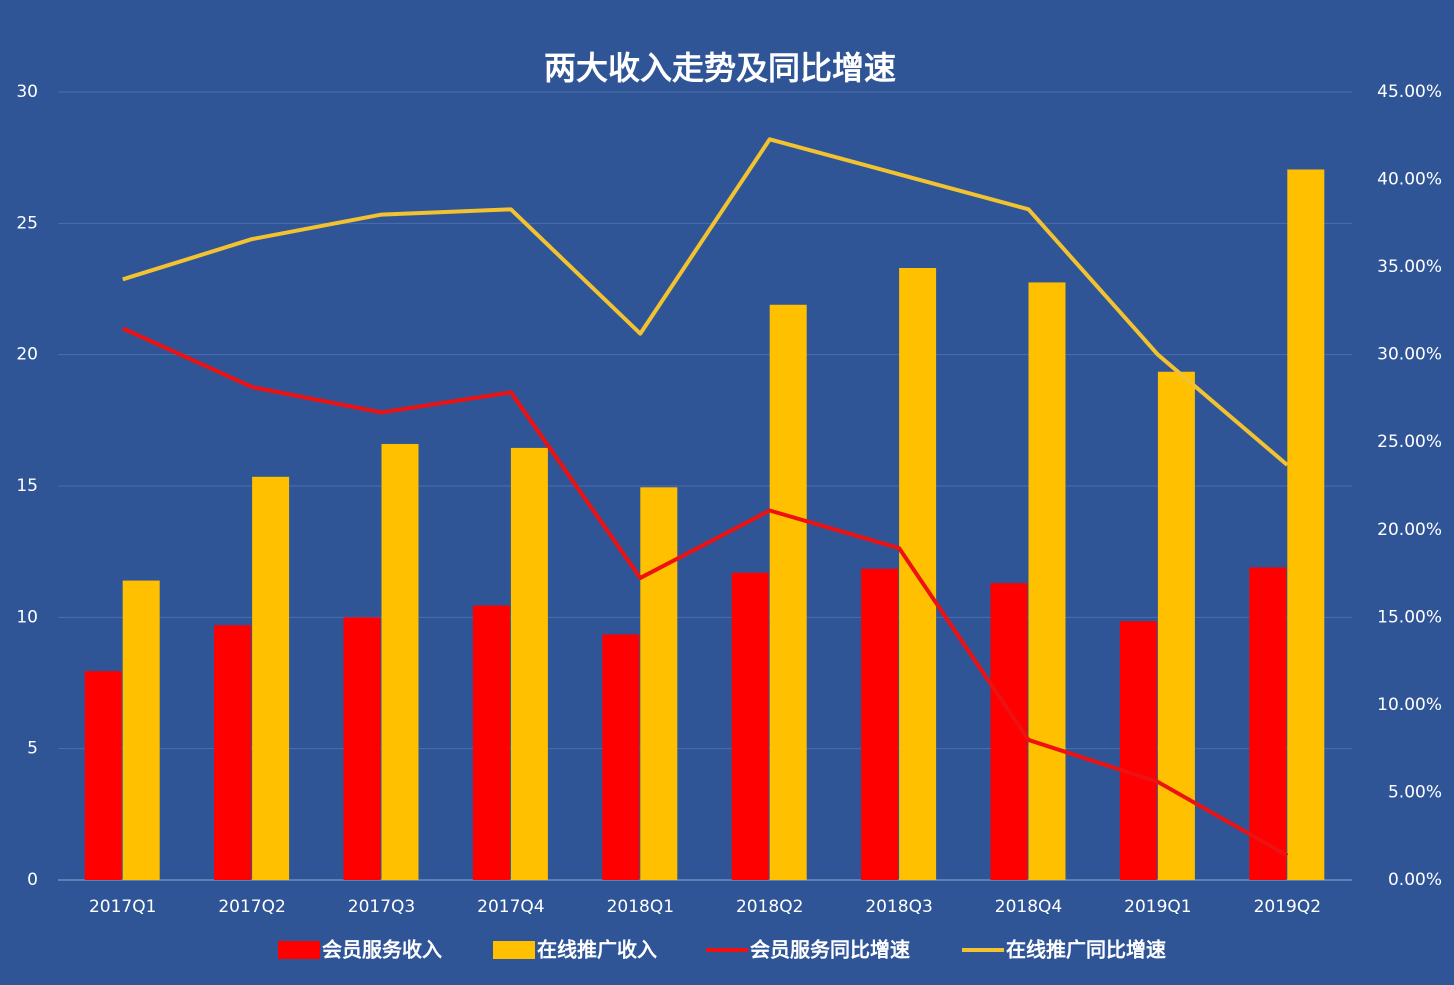 This screenshot has width=1454, height=985. Describe the element at coordinates (1157, 907) in the screenshot. I see `x-tick-label: 2019Q1` at that location.